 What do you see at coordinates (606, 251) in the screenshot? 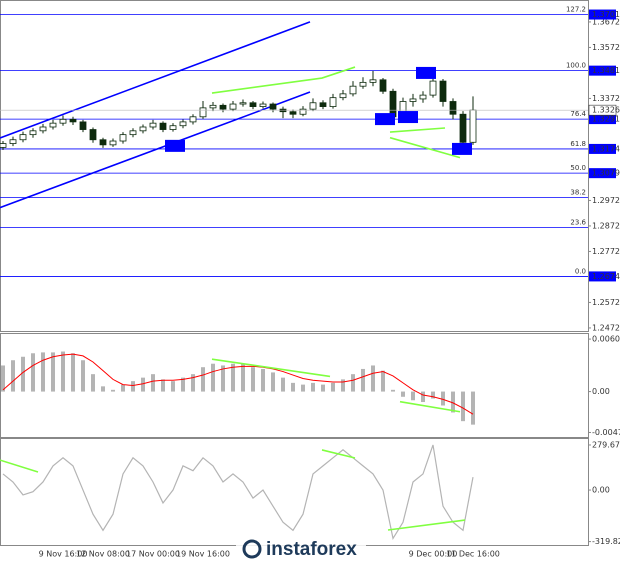
I see `y-tick-label: 1.2772` at bounding box center [606, 251].